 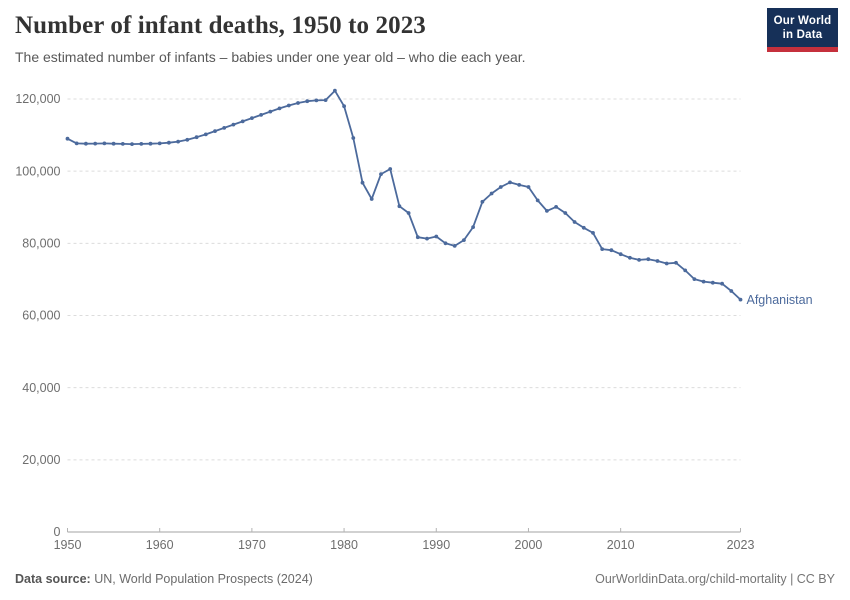 What do you see at coordinates (57, 532) in the screenshot?
I see `y-axis-tick-label: 0` at bounding box center [57, 532].